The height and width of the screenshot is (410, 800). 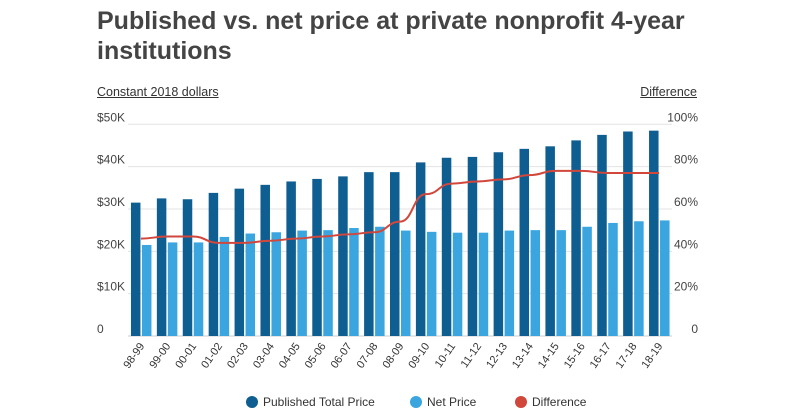 What do you see at coordinates (100, 329) in the screenshot?
I see `left-tick-label: 0` at bounding box center [100, 329].